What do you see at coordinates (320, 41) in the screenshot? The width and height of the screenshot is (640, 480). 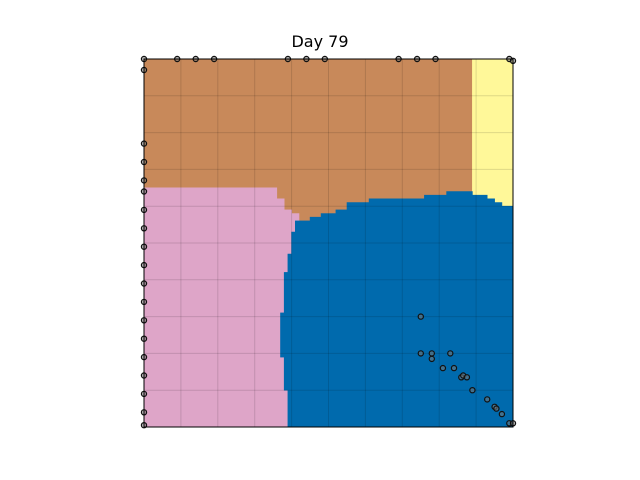 I see `chart-title: Day 79` at bounding box center [320, 41].